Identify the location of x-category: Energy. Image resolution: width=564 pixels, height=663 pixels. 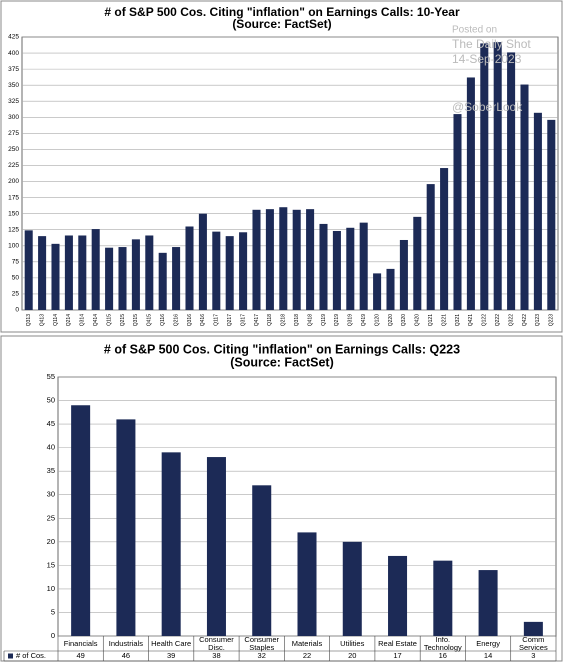
(488, 643).